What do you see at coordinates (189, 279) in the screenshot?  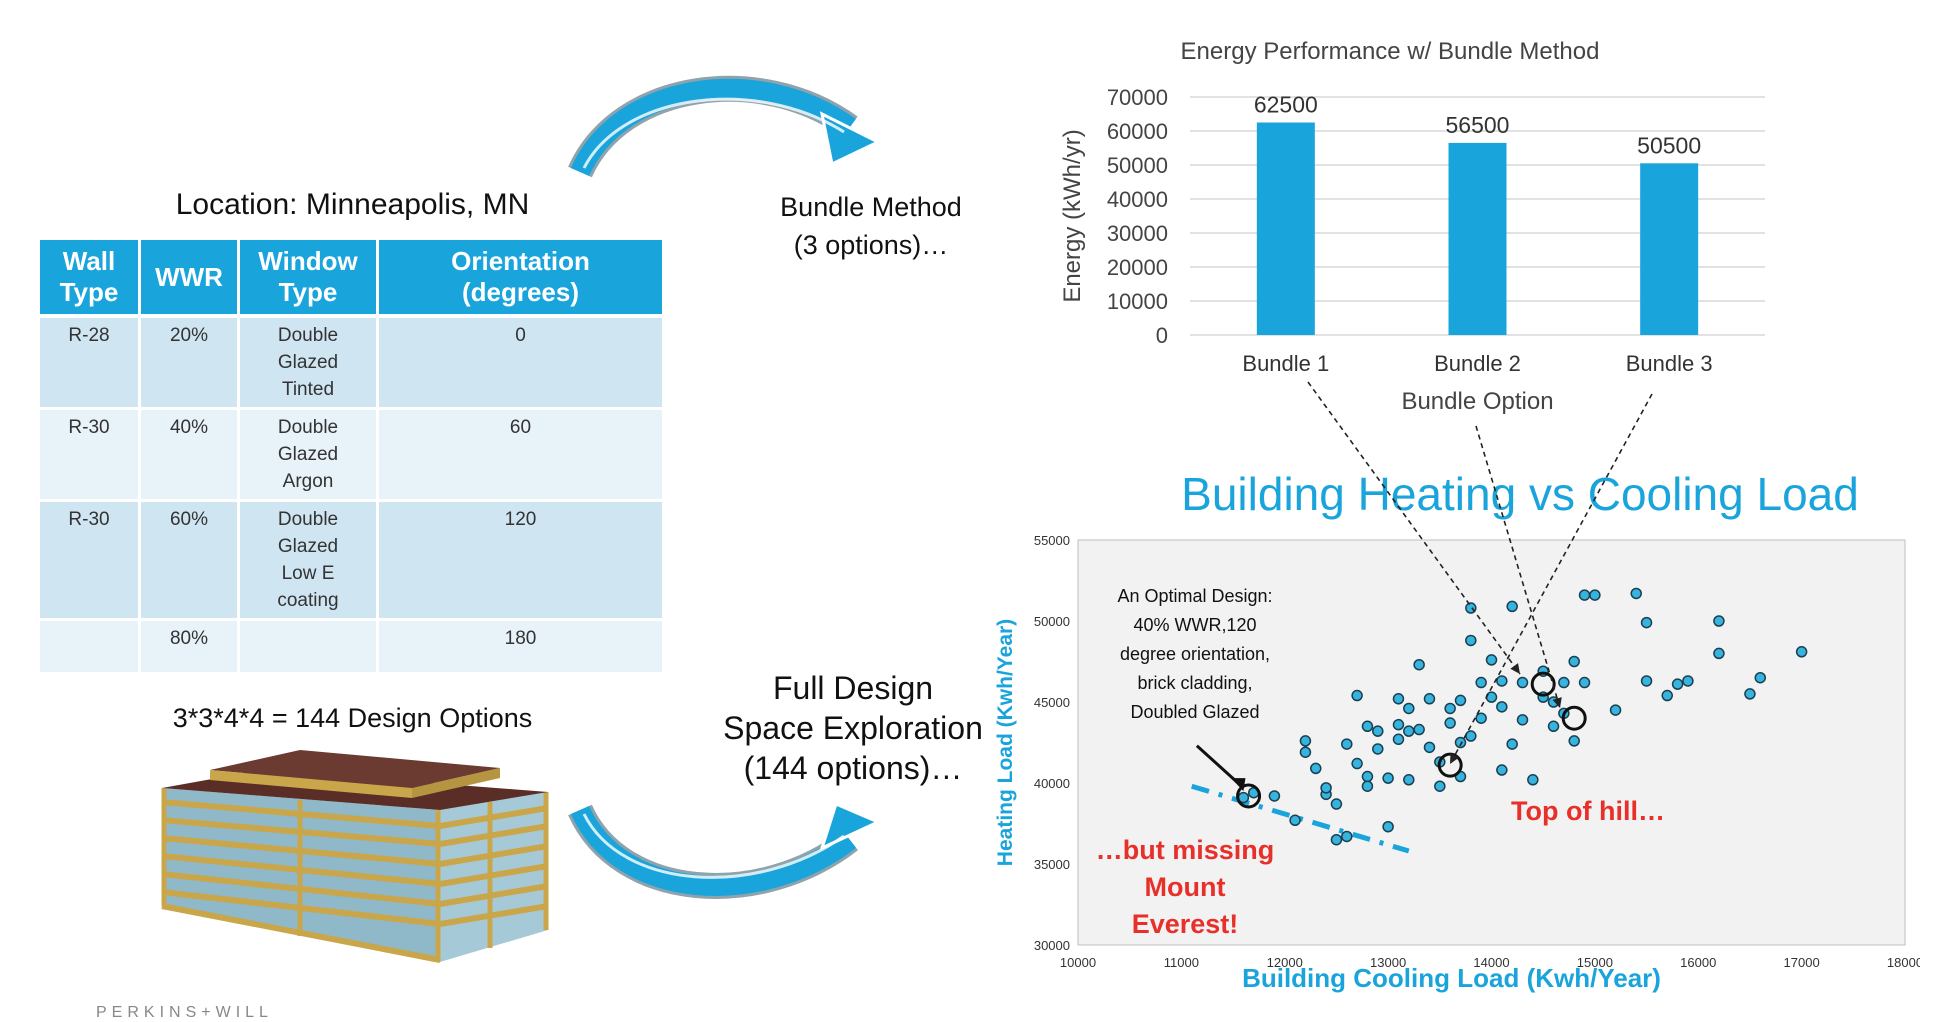 I see `table-header-cell: WWR` at bounding box center [189, 279].